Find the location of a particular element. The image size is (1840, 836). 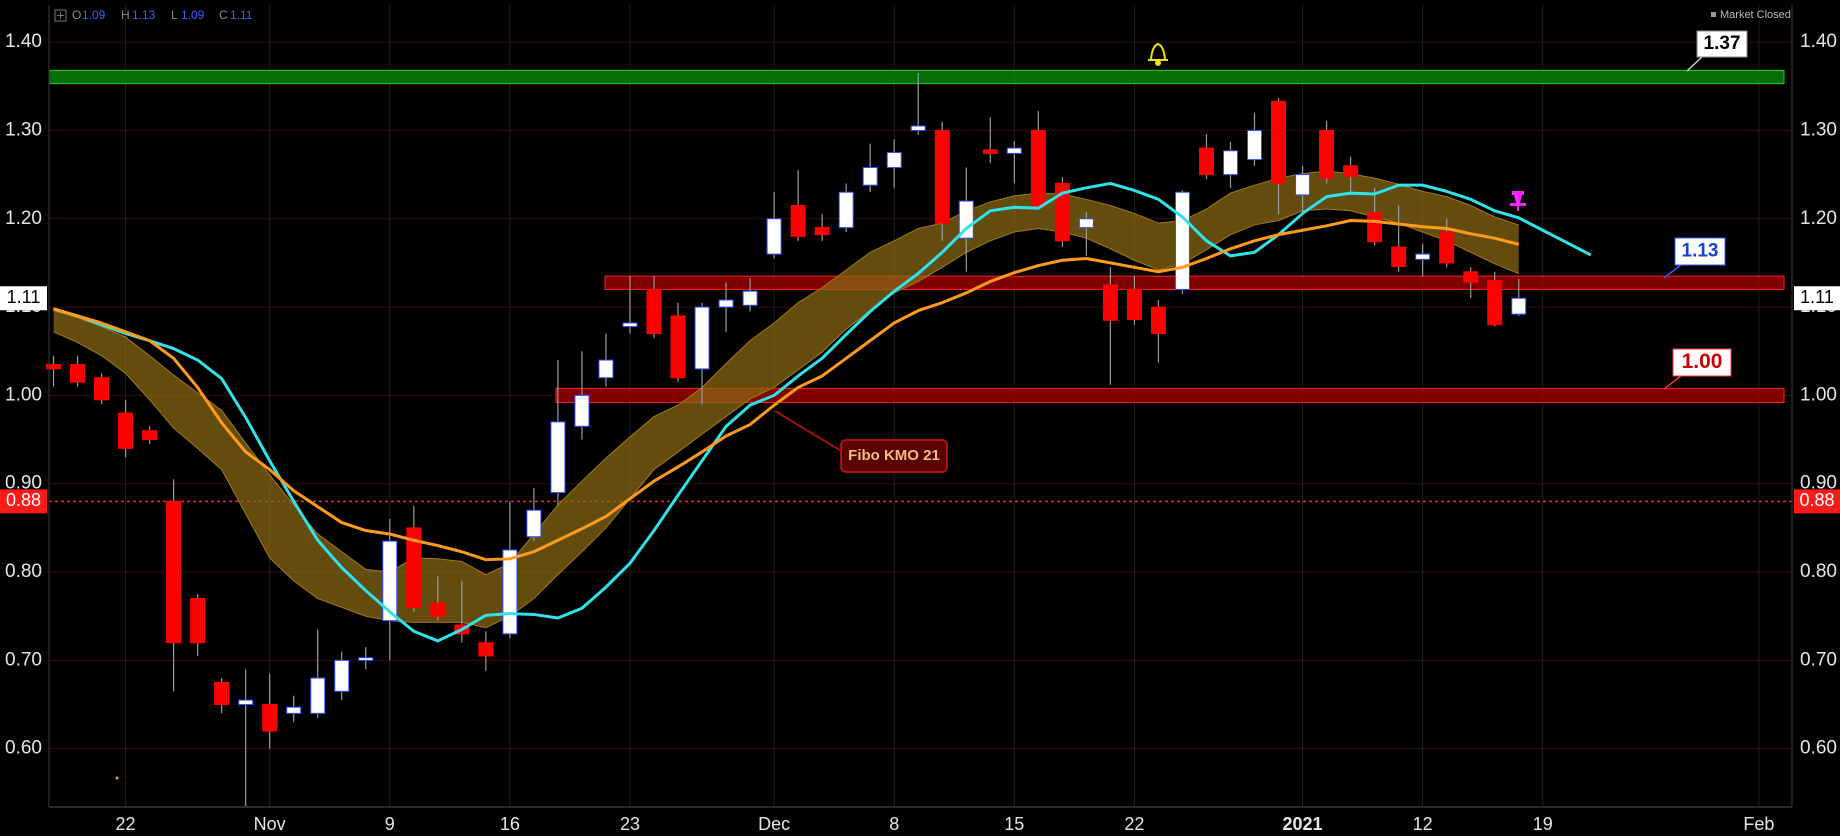

y-tick-label: 1.20 is located at coordinates (23, 218).